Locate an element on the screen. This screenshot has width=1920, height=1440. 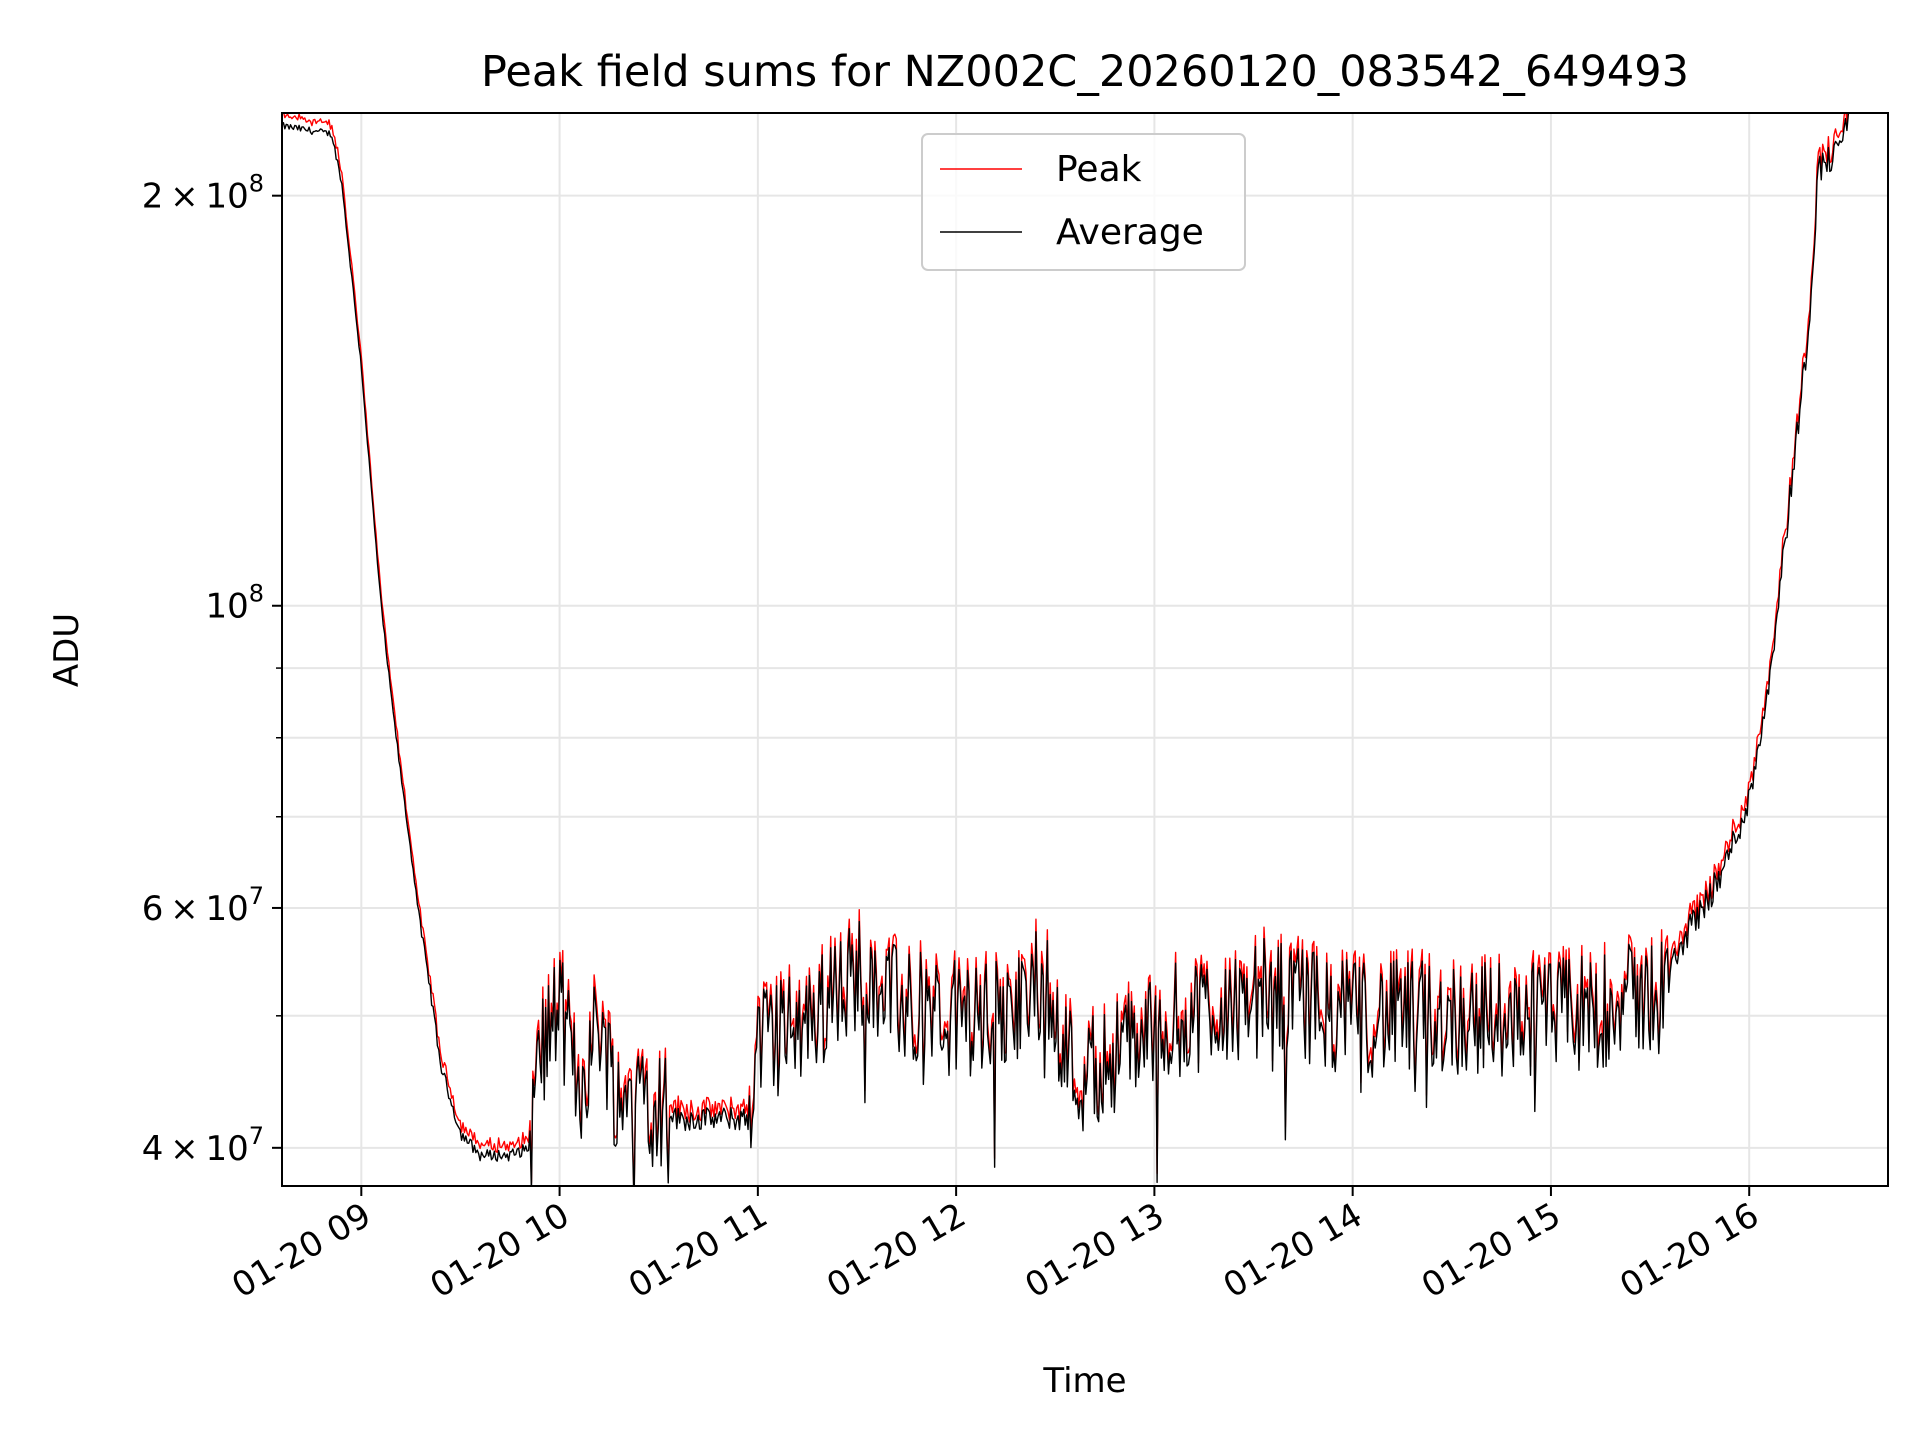
y-tick-mantissa: 2 is located at coordinates (153, 197).